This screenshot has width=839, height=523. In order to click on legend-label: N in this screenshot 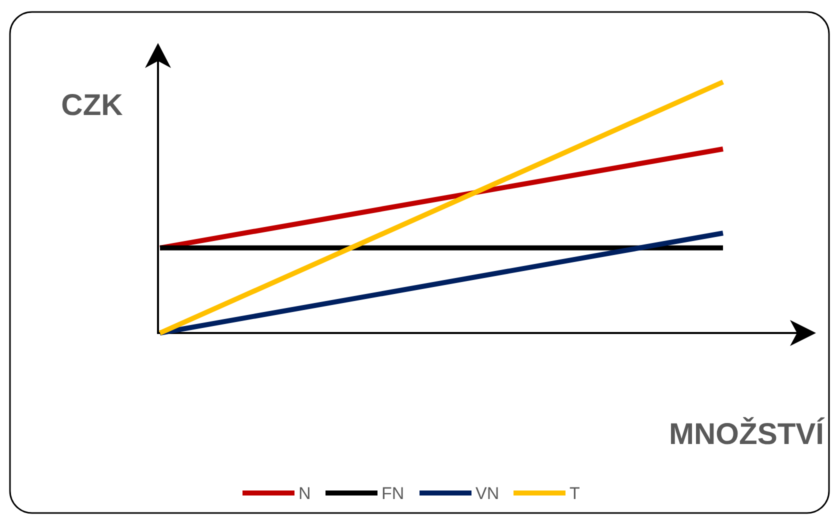, I will do `click(304, 493)`.